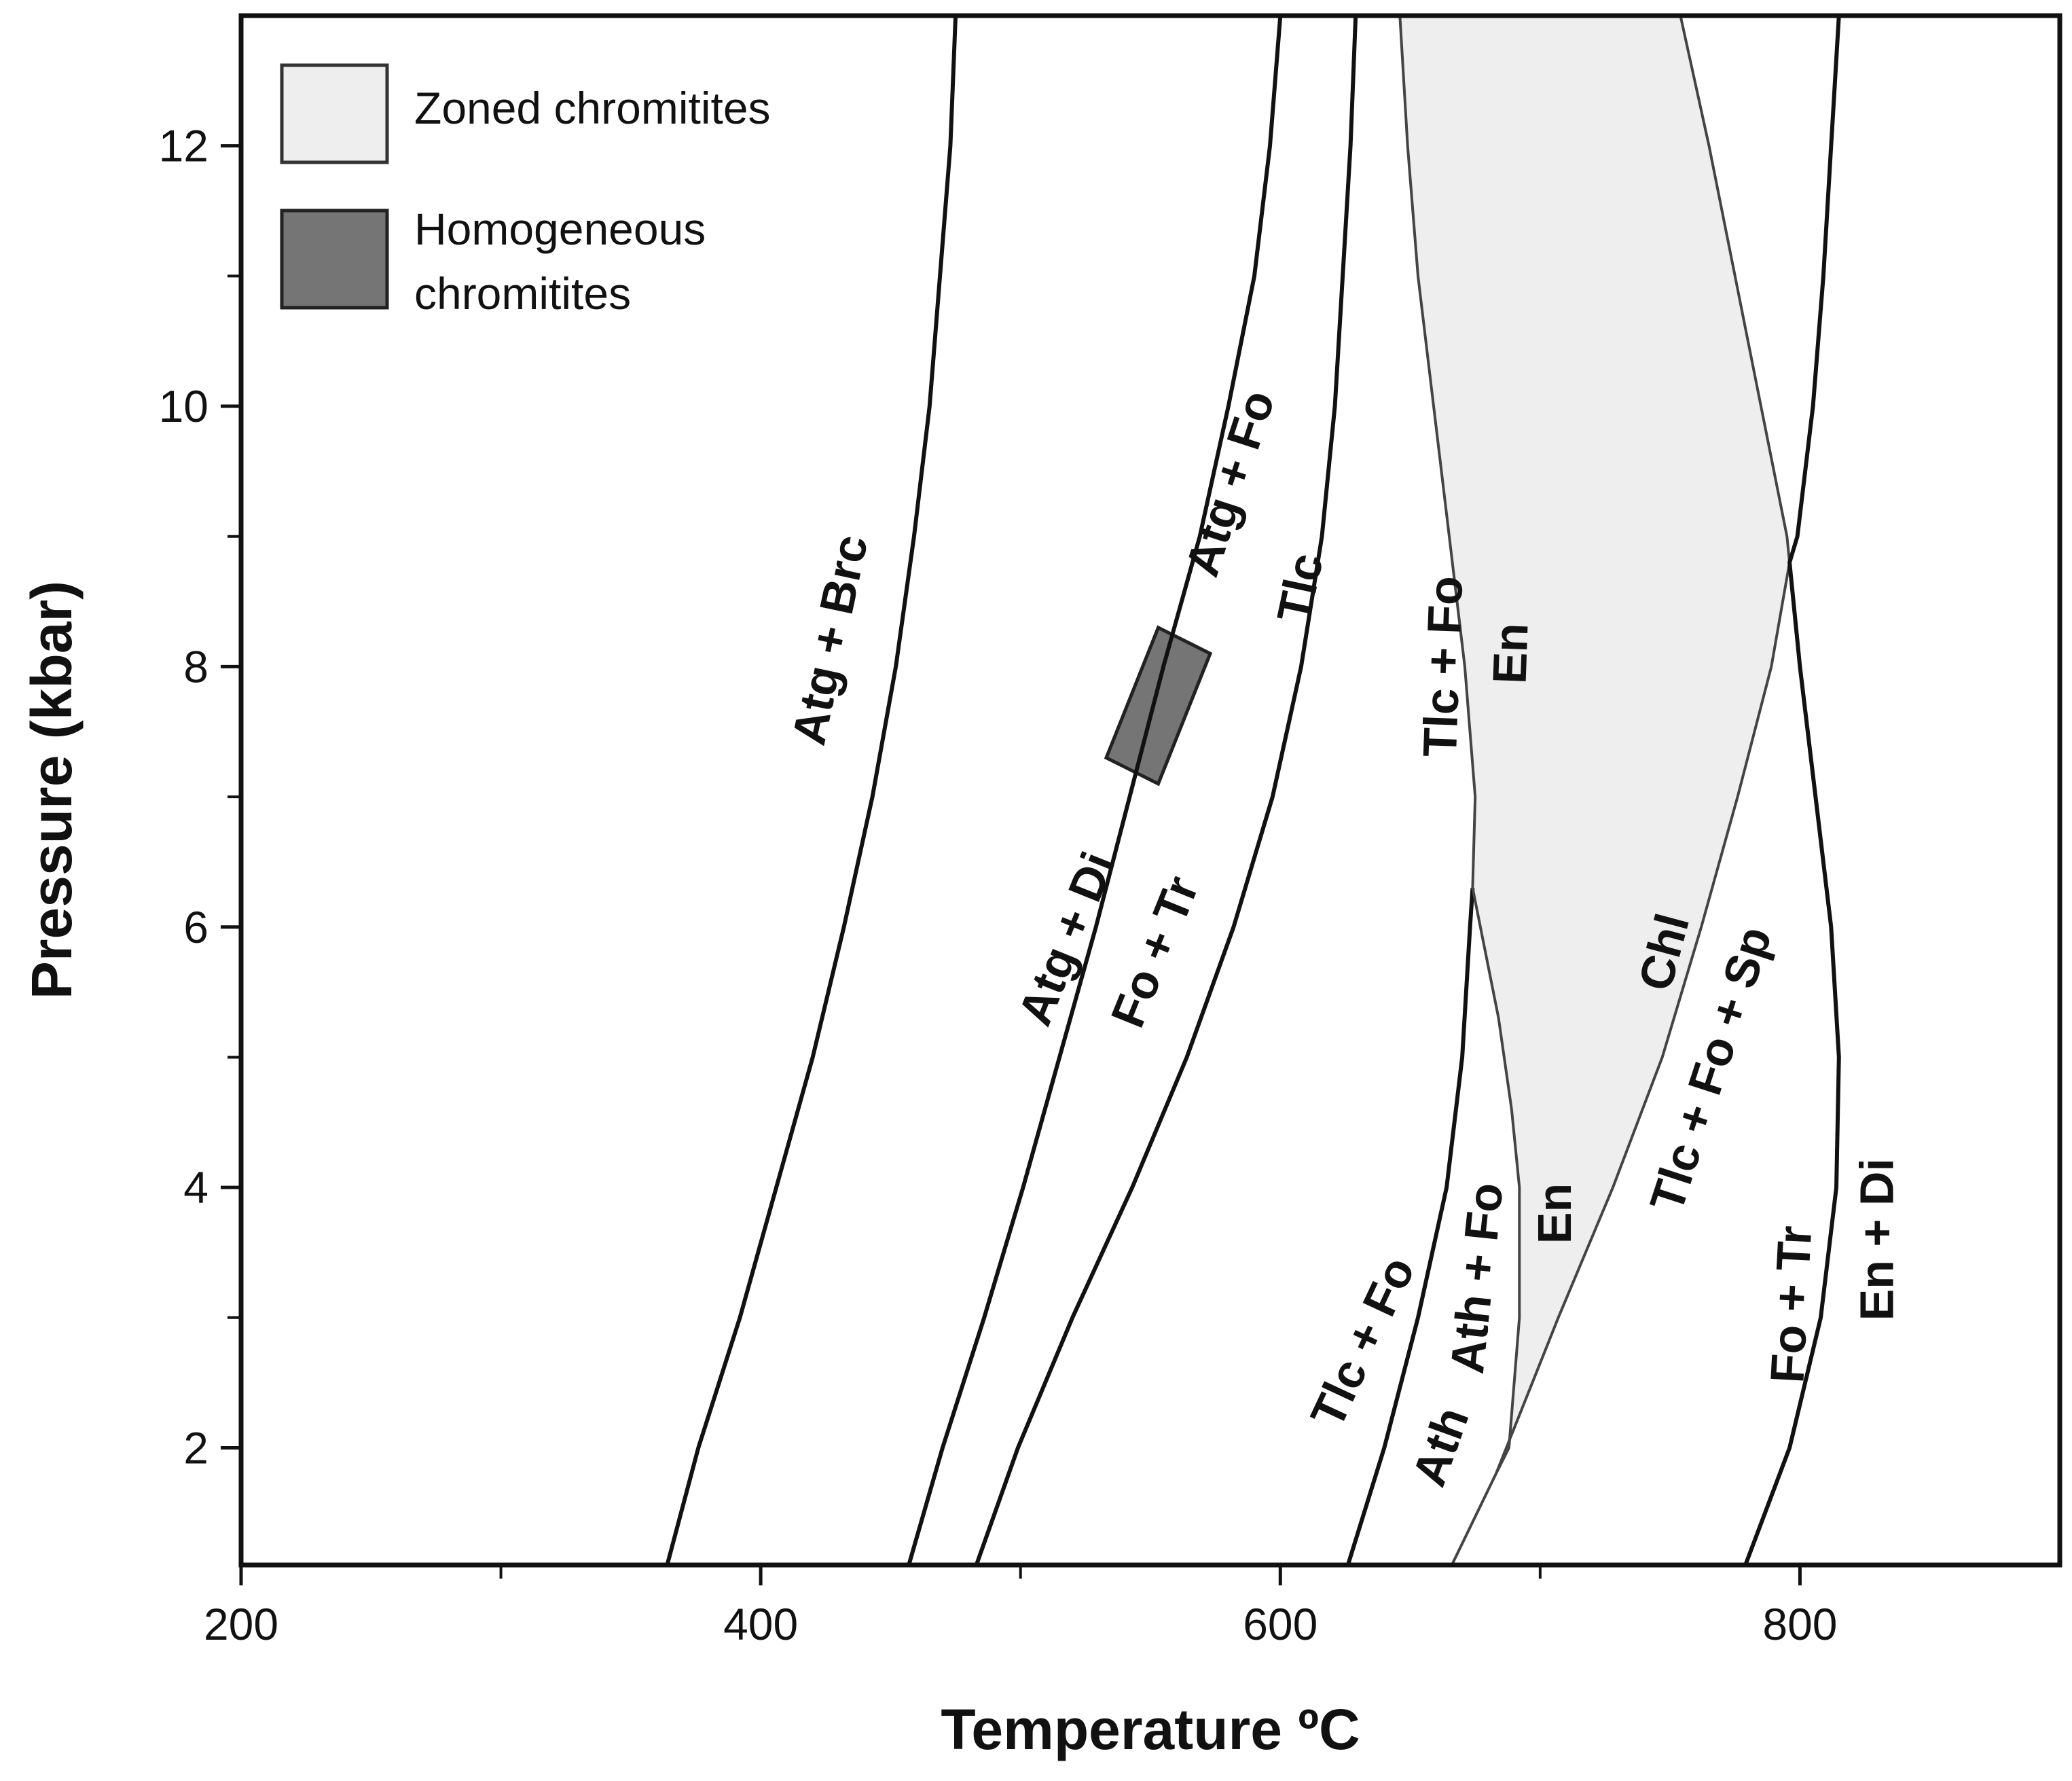  I want to click on y-tick-label: 4, so click(195, 1187).